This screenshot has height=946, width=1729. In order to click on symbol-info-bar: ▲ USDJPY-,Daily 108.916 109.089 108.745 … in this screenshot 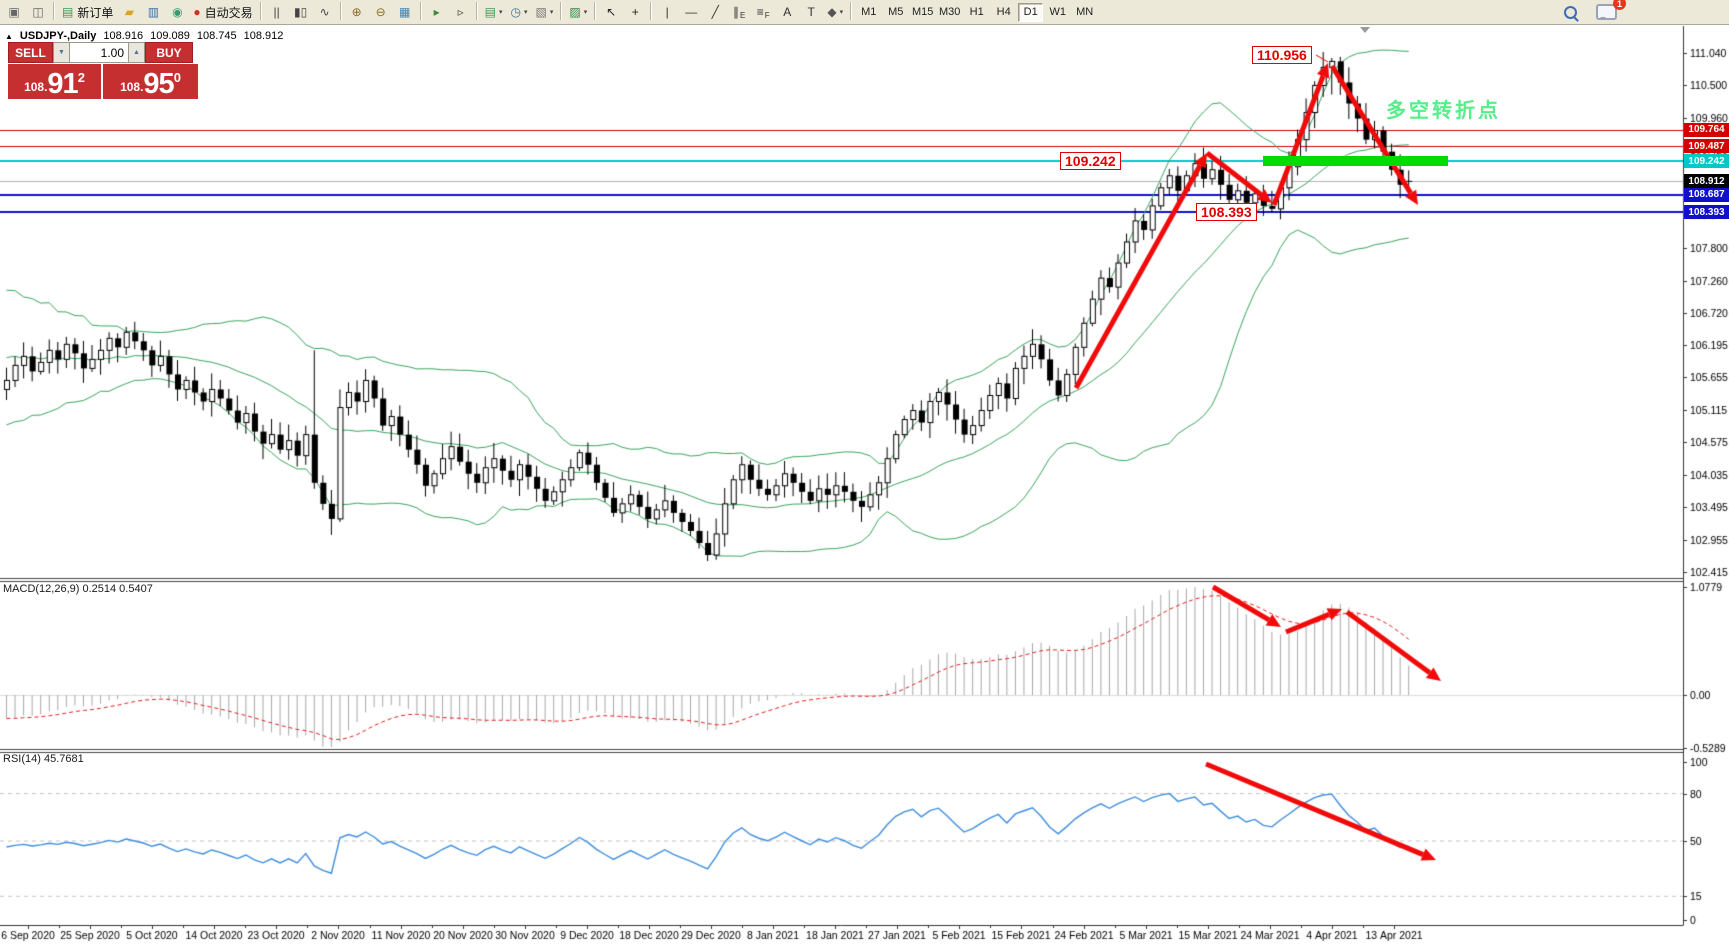, I will do `click(144, 36)`.